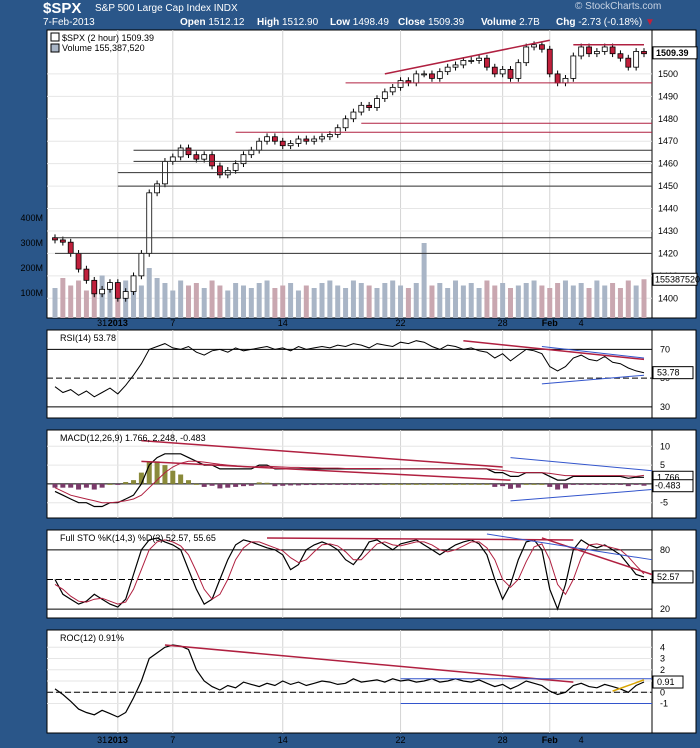 This screenshot has height=748, width=700. What do you see at coordinates (550, 740) in the screenshot?
I see `roc-x-tick-label: Feb` at bounding box center [550, 740].